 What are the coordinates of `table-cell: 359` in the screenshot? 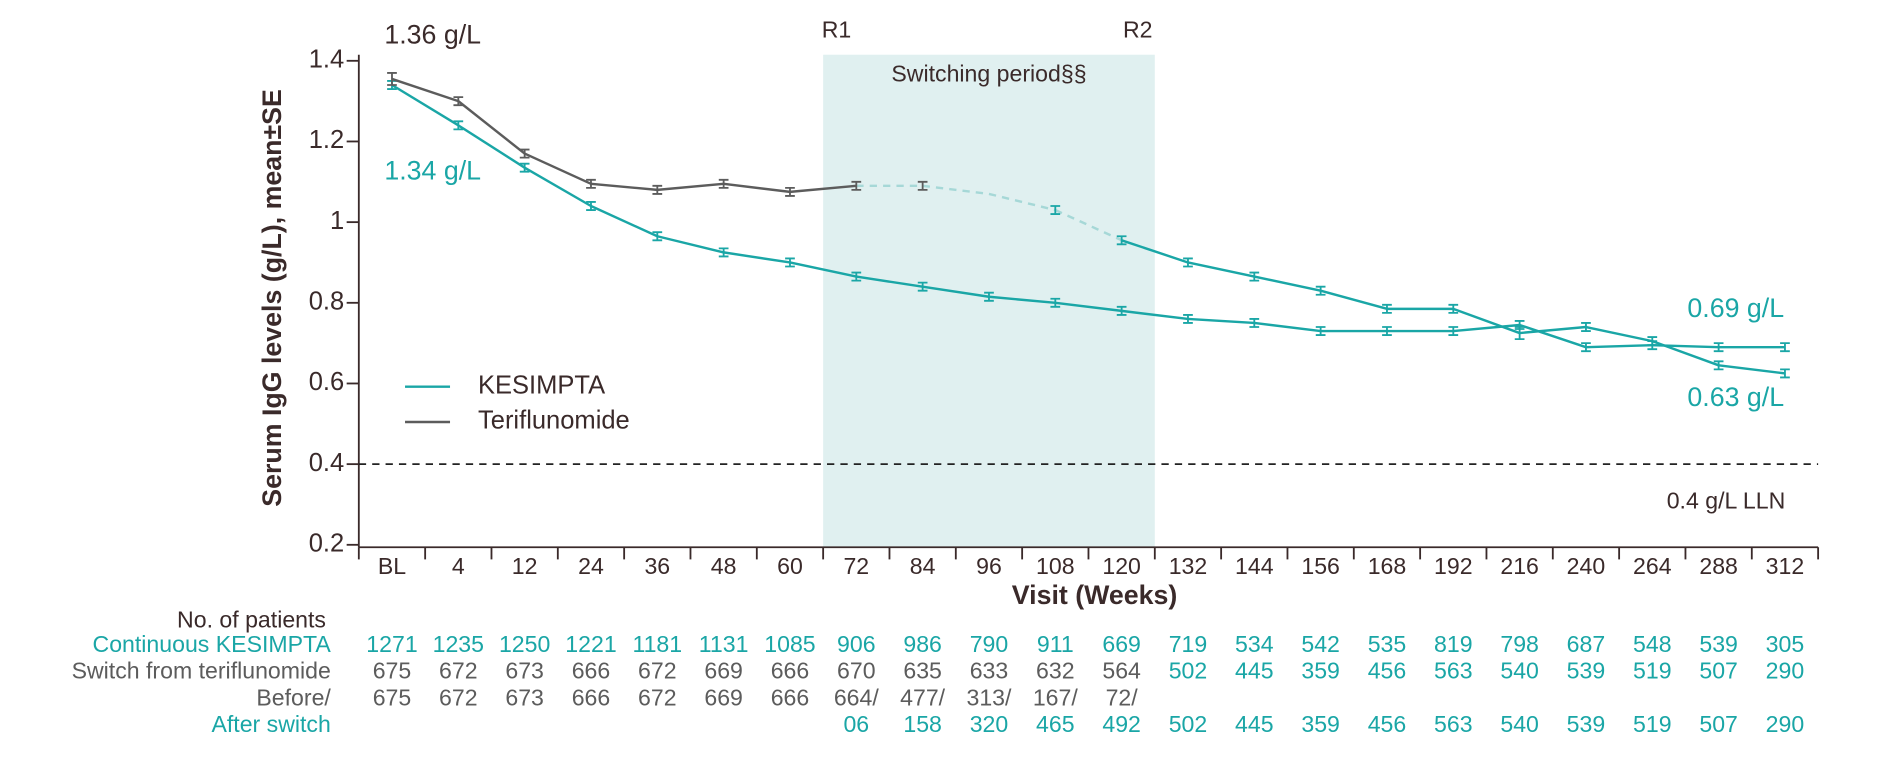 It's located at (1320, 671).